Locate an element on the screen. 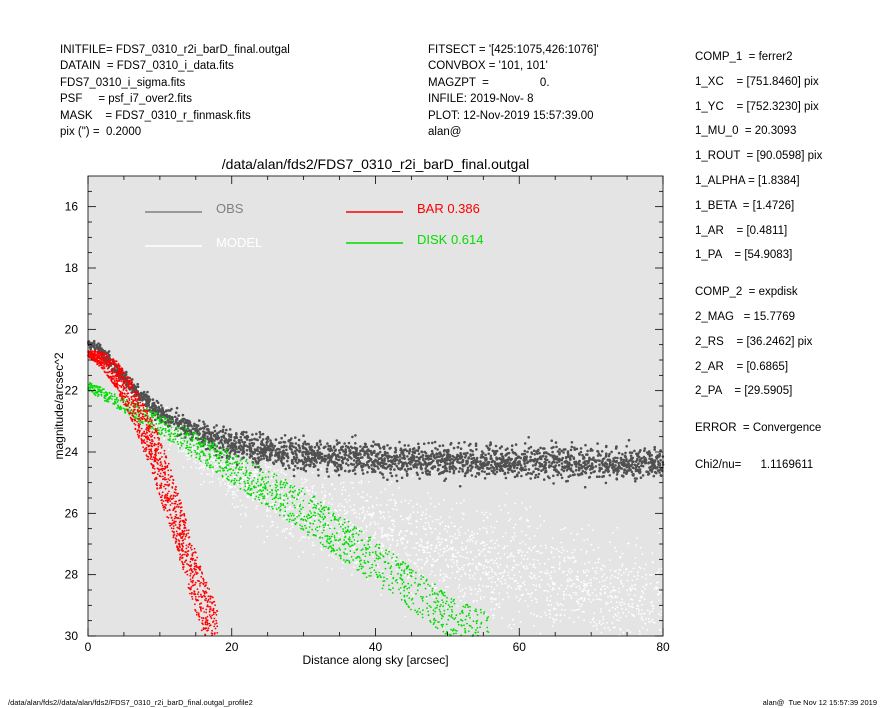 The width and height of the screenshot is (885, 708). comp1-param-2: 1_YC = [752.3230] pix is located at coordinates (757, 106).